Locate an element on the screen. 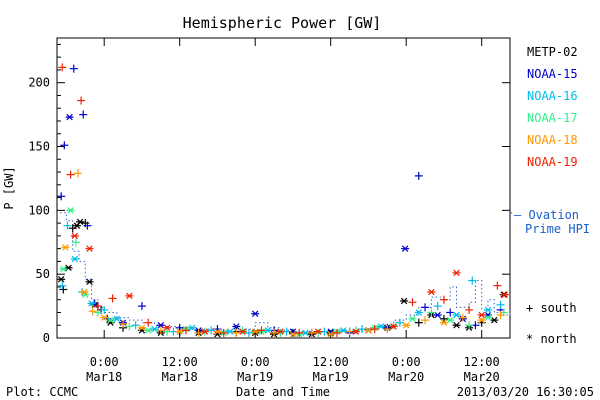 Image resolution: width=600 pixels, height=400 pixels. chart-title: Hemispheric Power [GW] is located at coordinates (282, 23).